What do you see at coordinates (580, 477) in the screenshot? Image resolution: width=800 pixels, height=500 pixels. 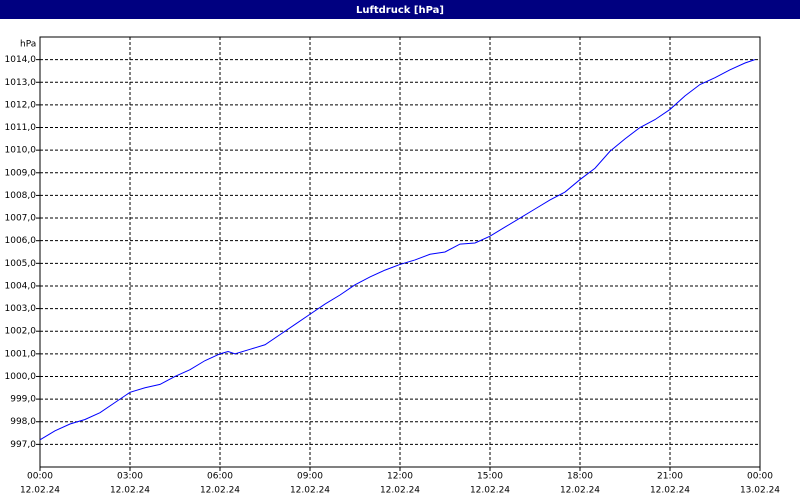 I see `x-tick-label: 18:00` at bounding box center [580, 477].